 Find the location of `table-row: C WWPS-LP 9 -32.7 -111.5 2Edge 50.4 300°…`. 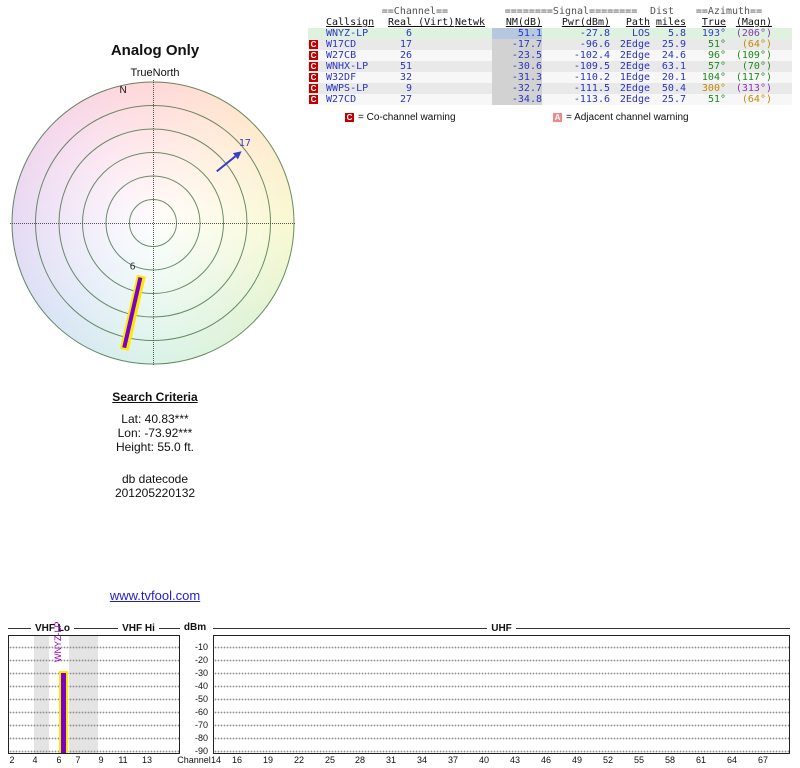

table-row: C WWPS-LP 9 -32.7 -111.5 2Edge 50.4 300°… is located at coordinates (550, 88).